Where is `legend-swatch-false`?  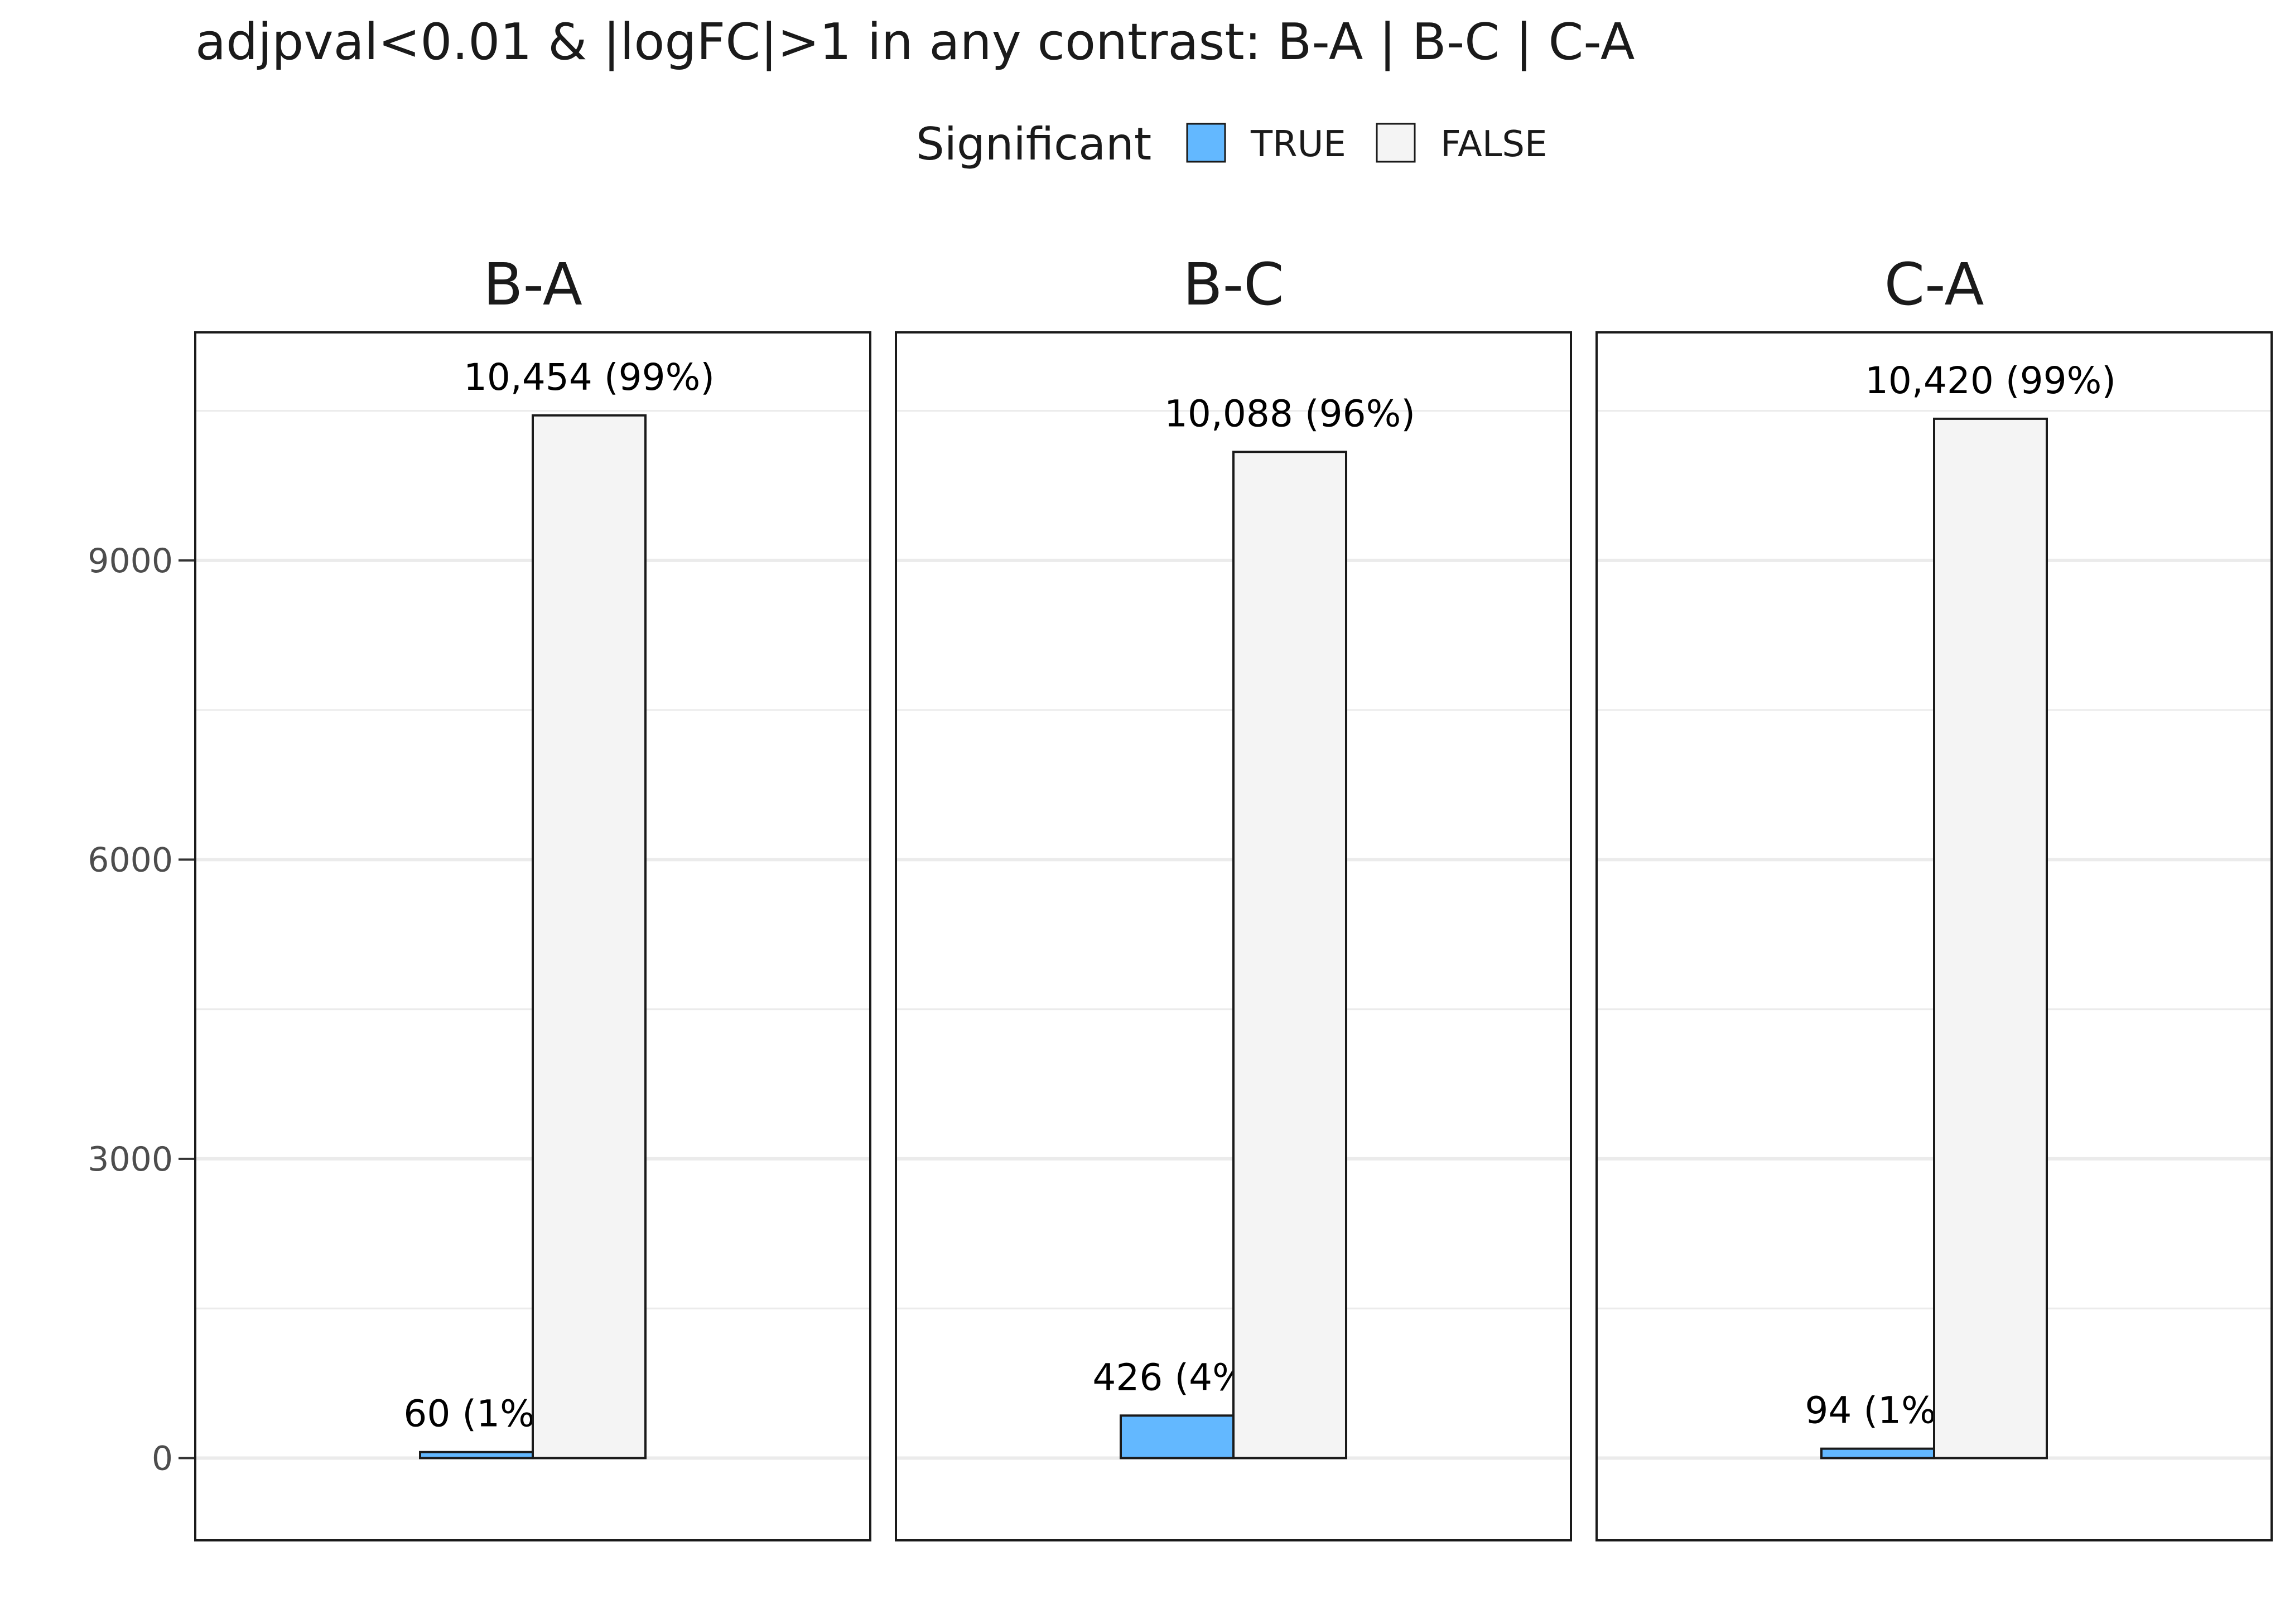 legend-swatch-false is located at coordinates (1396, 143).